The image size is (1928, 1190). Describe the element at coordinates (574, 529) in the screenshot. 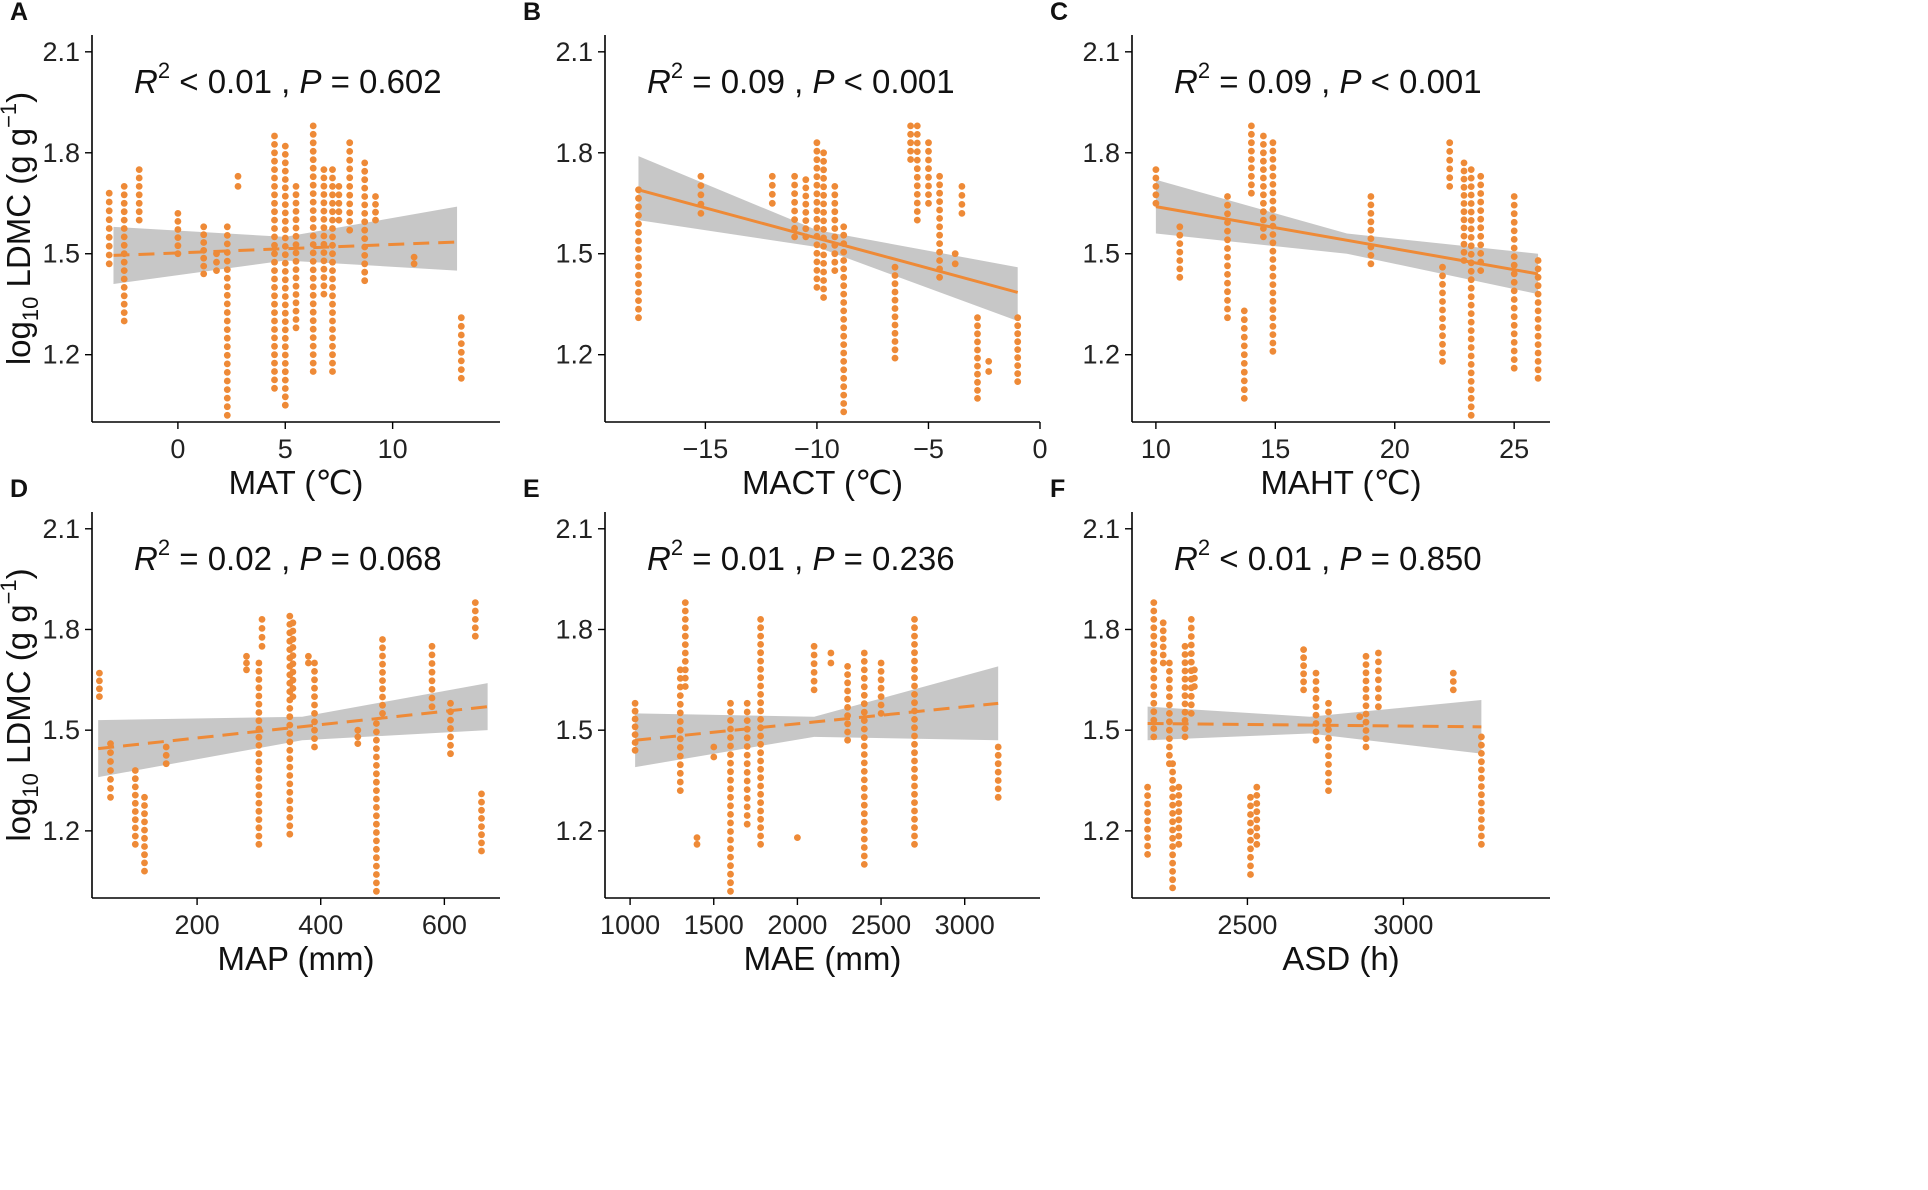

I see `y-tick-label-e-2.1: 2.1` at that location.